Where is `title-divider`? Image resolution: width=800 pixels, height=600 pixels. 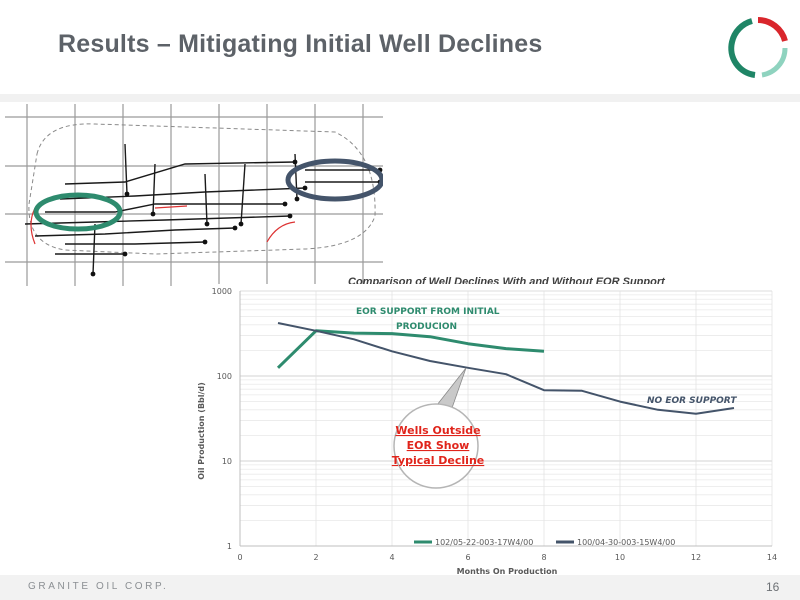 title-divider is located at coordinates (400, 98).